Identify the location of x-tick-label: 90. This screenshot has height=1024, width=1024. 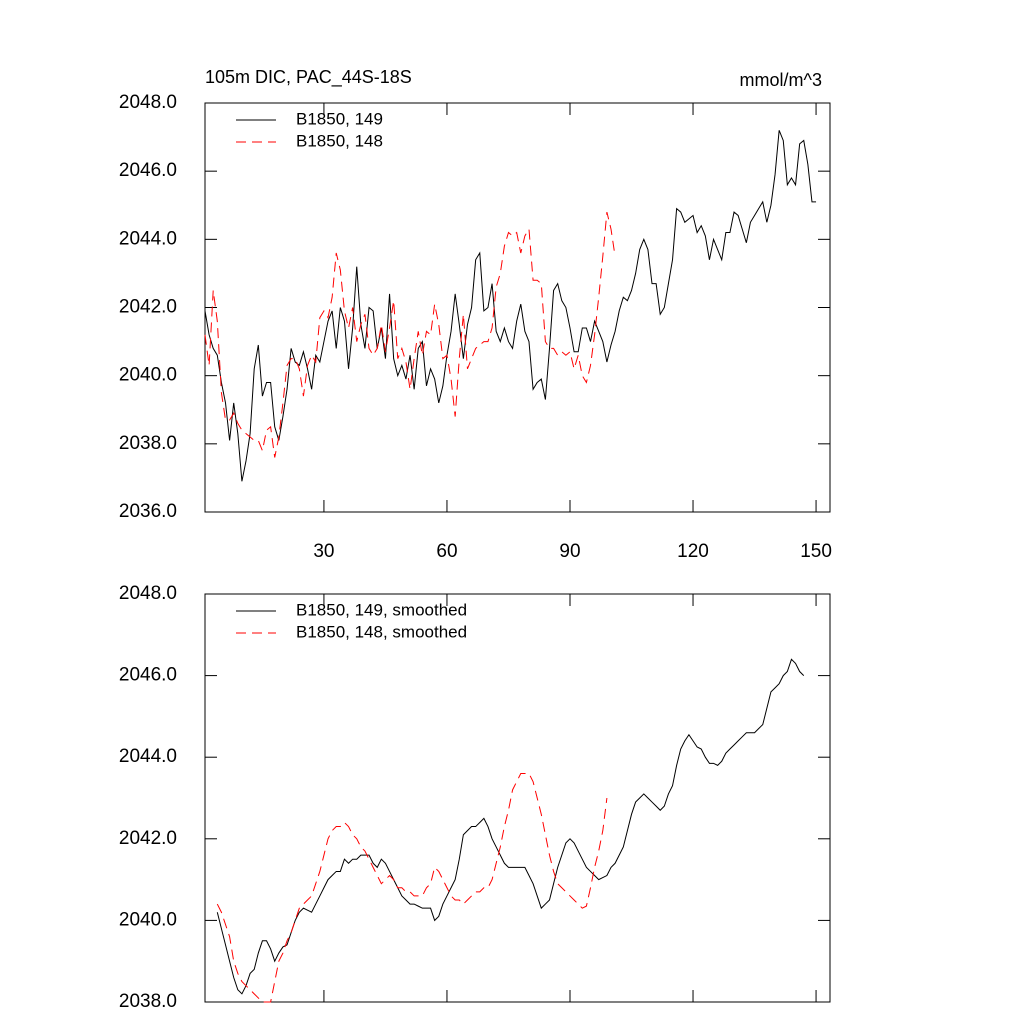
(569, 551).